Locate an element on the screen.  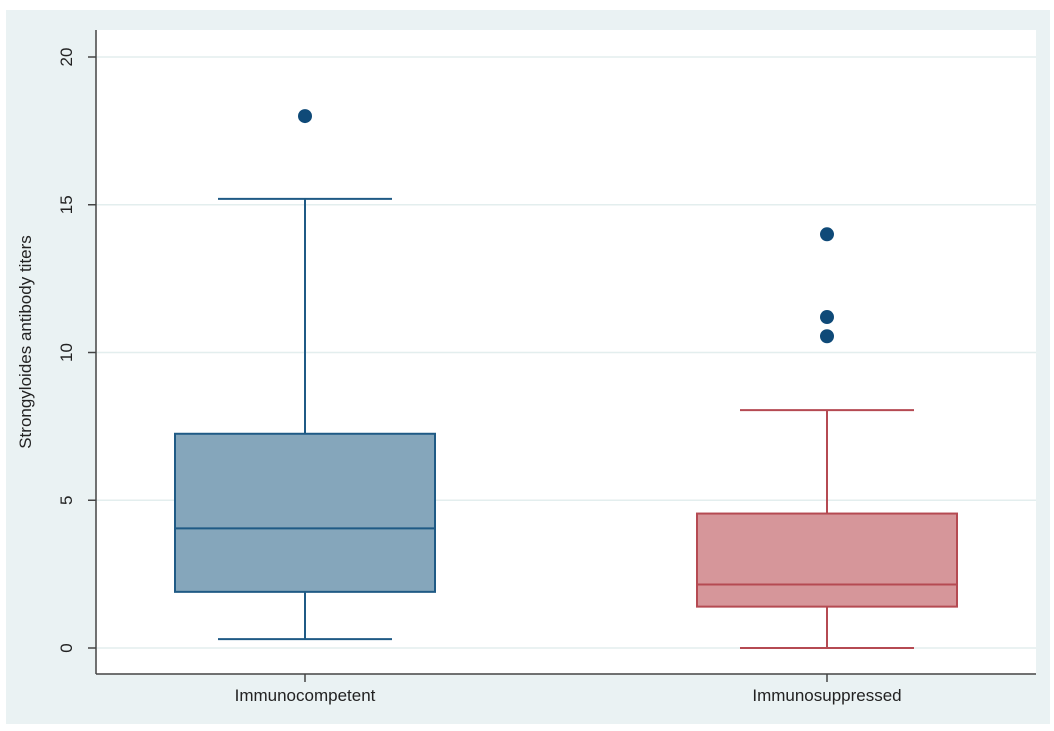
y-axis-ticks: 0 5 10 15 20 is located at coordinates (76, 350).